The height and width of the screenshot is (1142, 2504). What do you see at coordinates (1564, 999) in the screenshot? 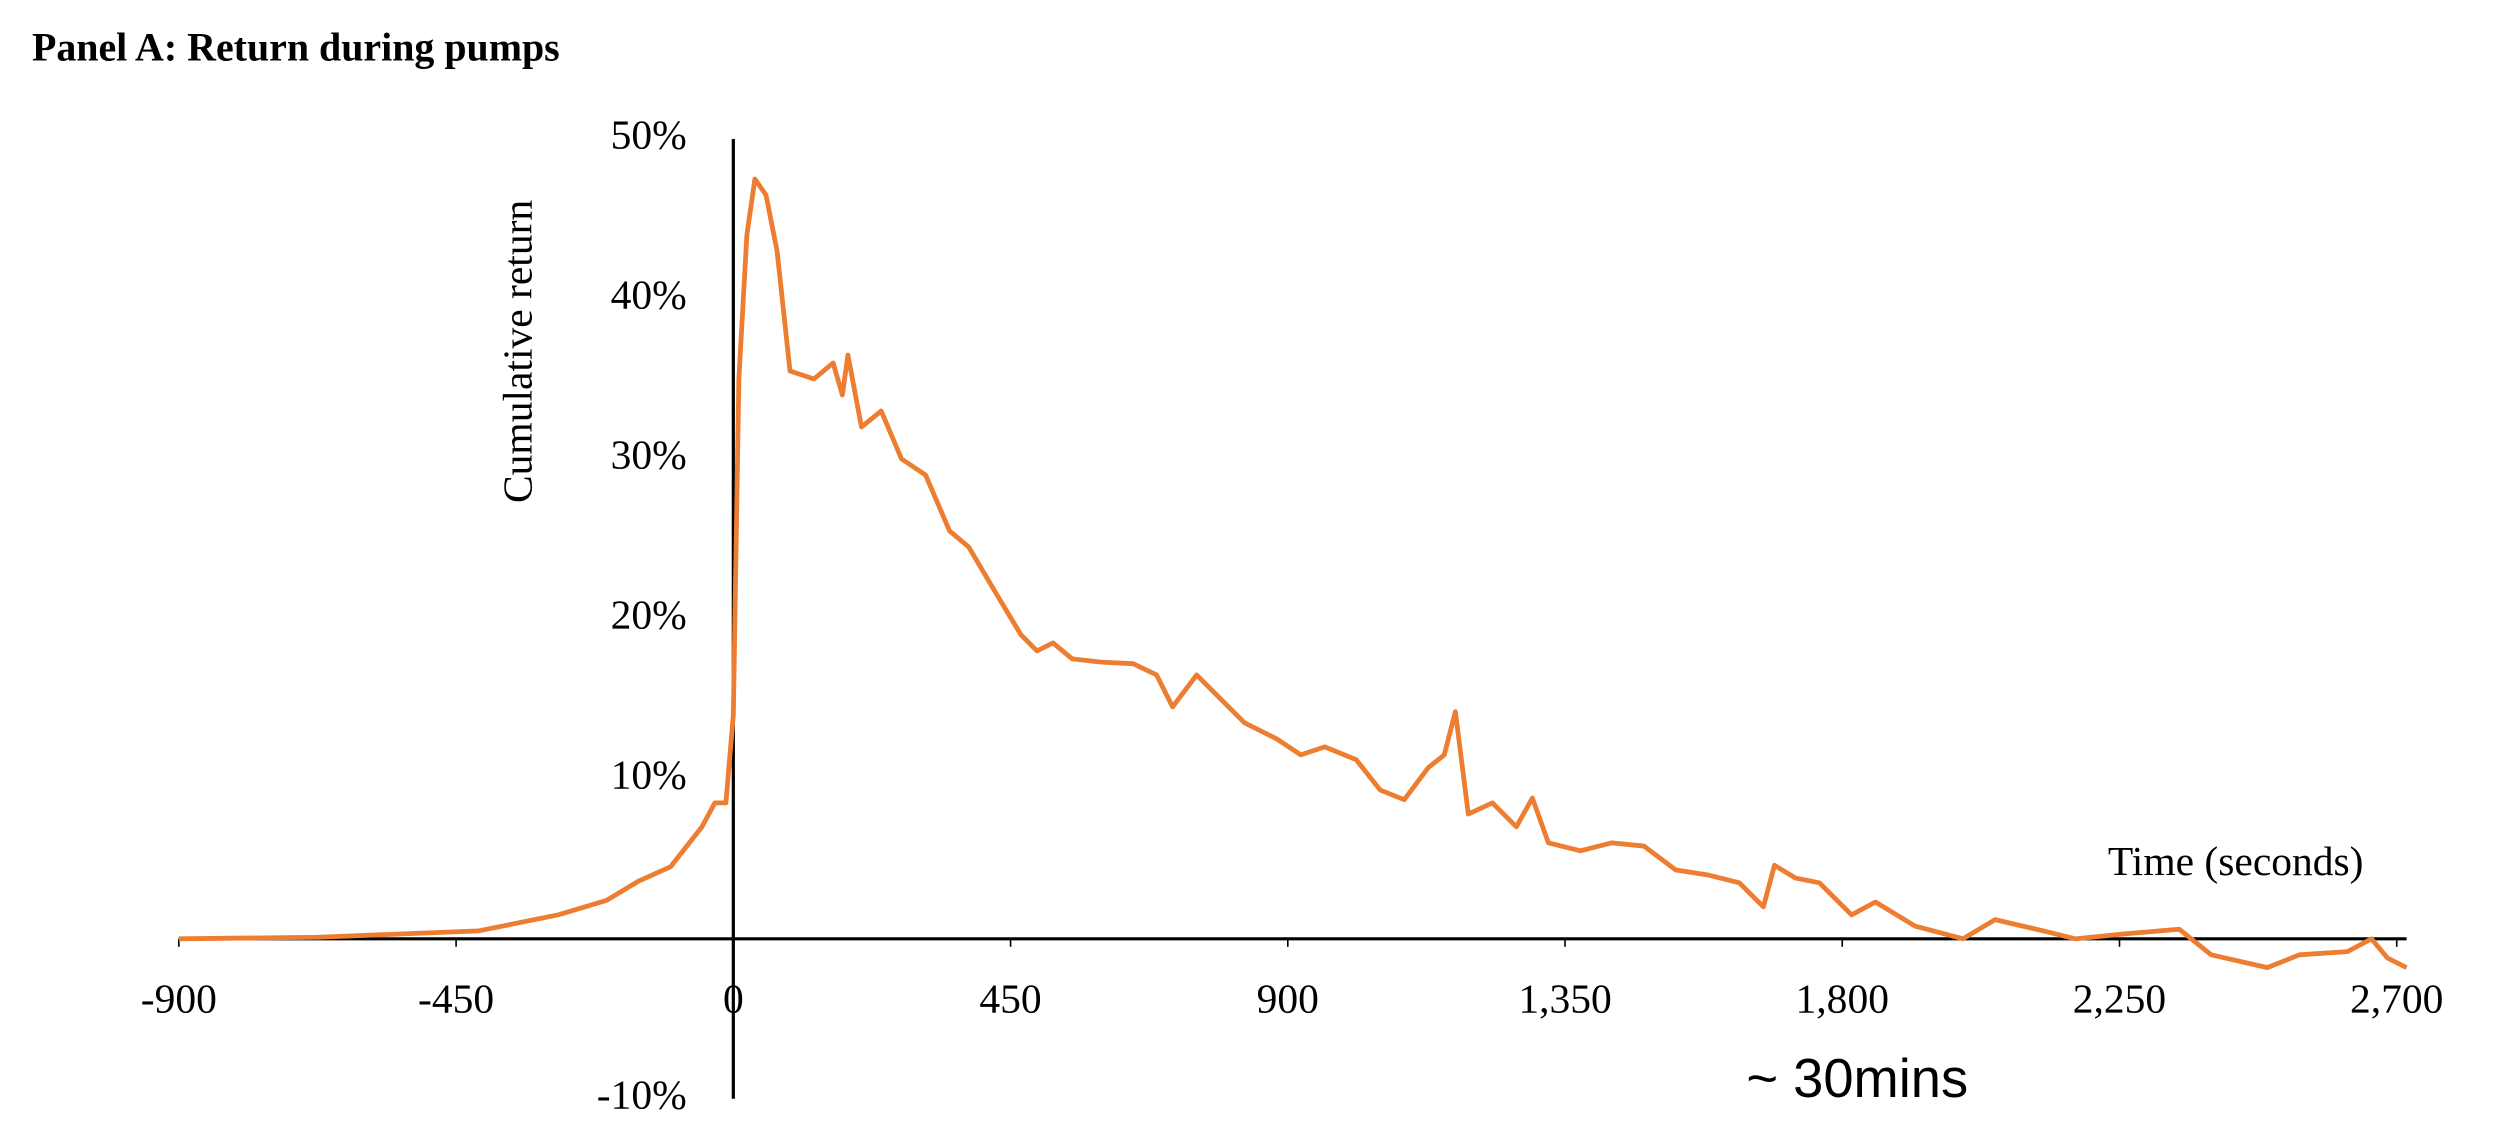
I see `x-tick-label: 1,350` at bounding box center [1564, 999].